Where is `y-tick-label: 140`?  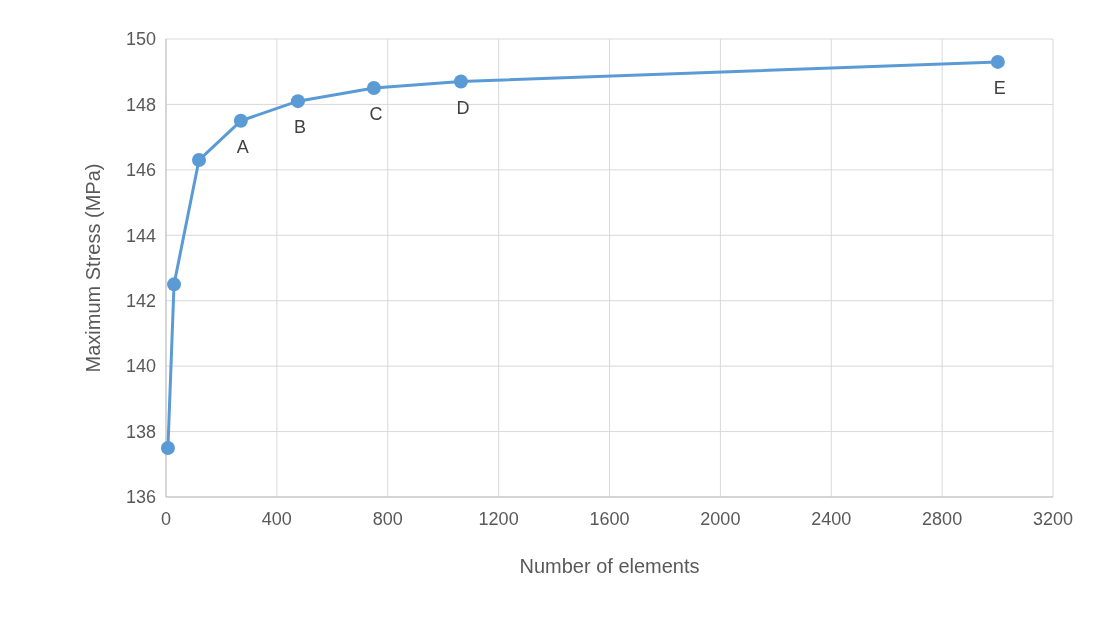
y-tick-label: 140 is located at coordinates (140, 366).